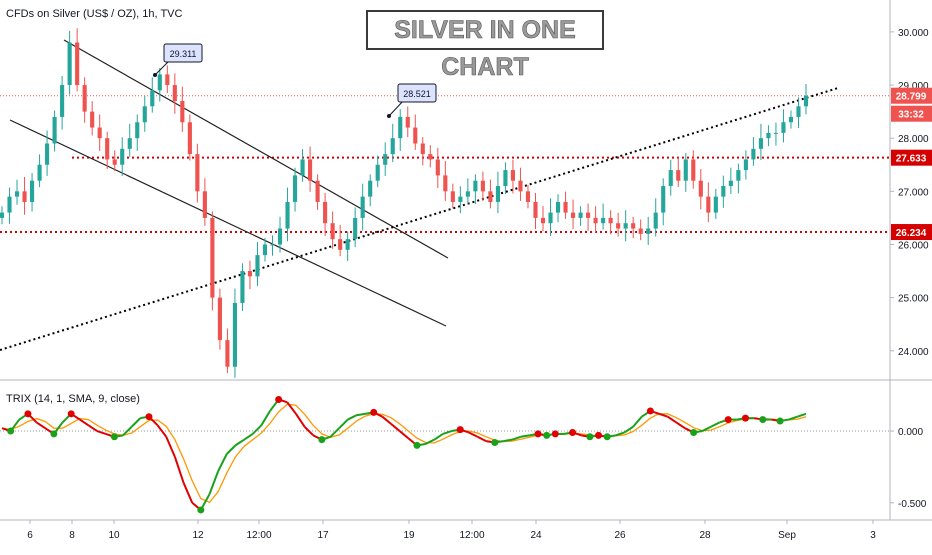 This screenshot has height=555, width=932. I want to click on trix-indicator-label: TRIX (14, 1, SMA, 9, close), so click(73, 399).